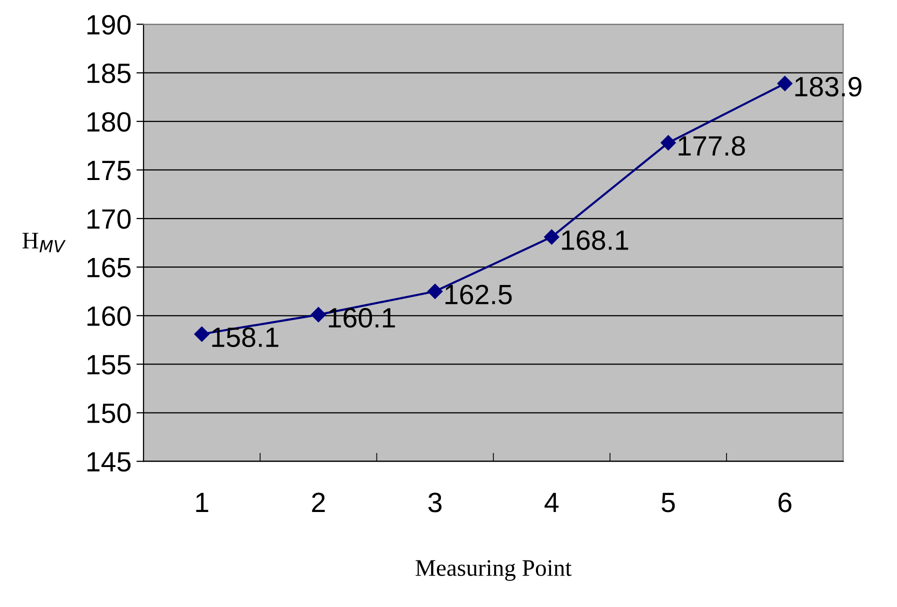  What do you see at coordinates (828, 86) in the screenshot?
I see `data-label: 183.9` at bounding box center [828, 86].